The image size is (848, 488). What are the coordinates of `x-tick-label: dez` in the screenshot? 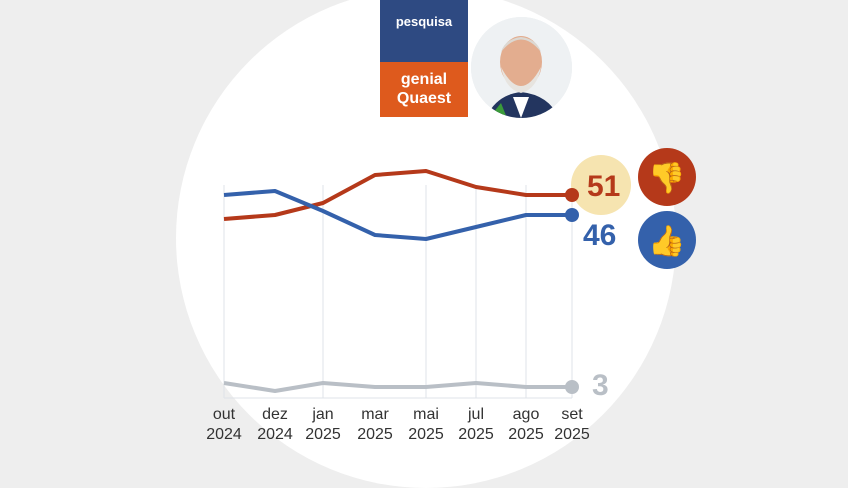 It's located at (275, 414).